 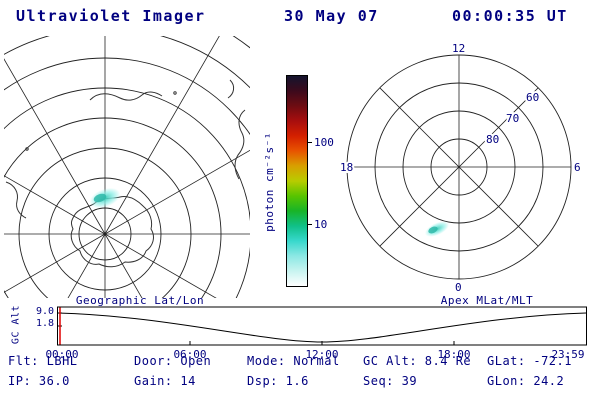 What do you see at coordinates (512, 118) in the screenshot?
I see `mlat-ring-label-70: 70` at bounding box center [512, 118].